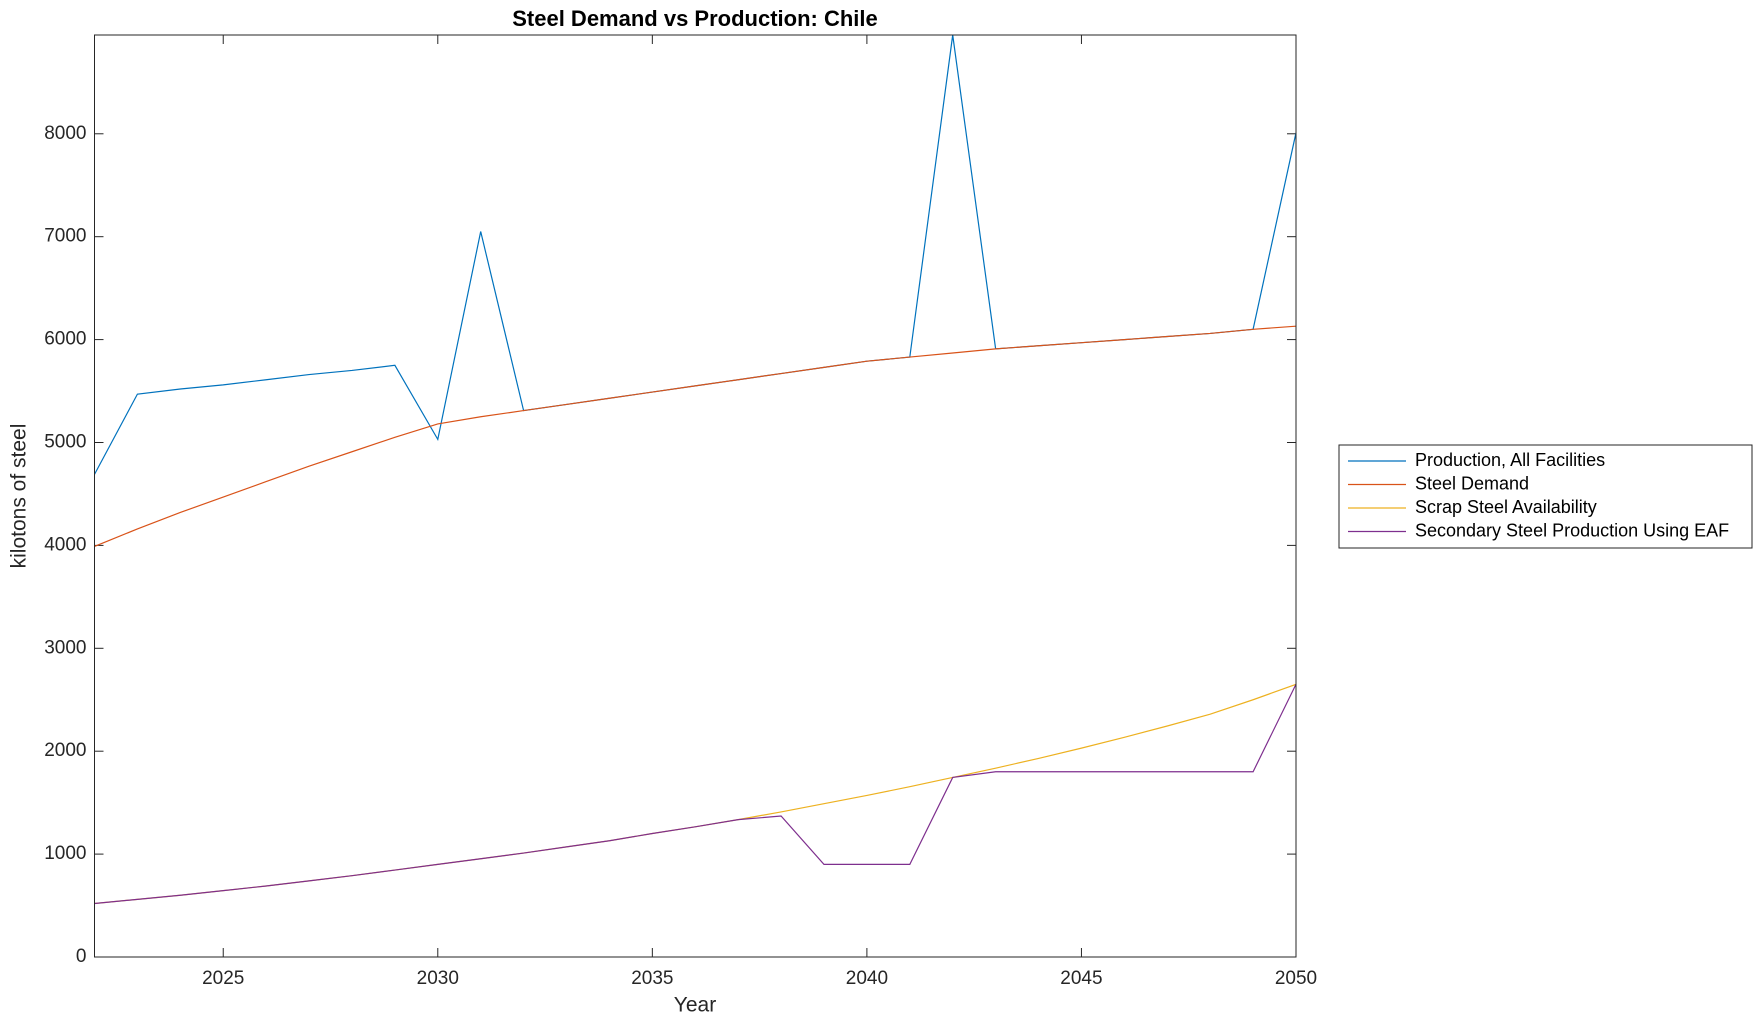 This screenshot has width=1756, height=1021. I want to click on chart-title: Steel Demand vs Production: Chile, so click(695, 18).